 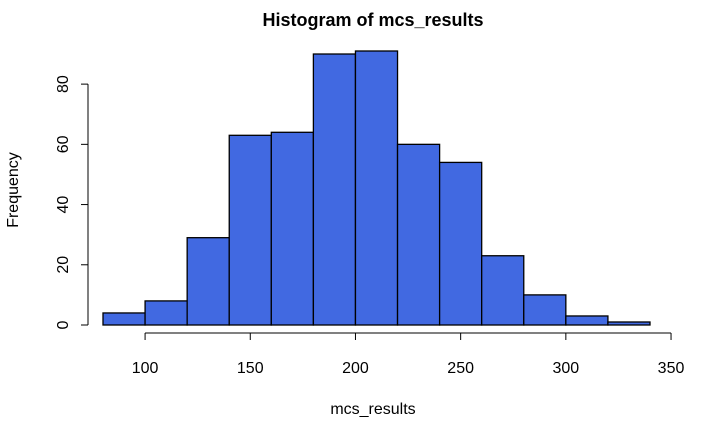 What do you see at coordinates (372, 409) in the screenshot?
I see `x-axis-label: mcs_results` at bounding box center [372, 409].